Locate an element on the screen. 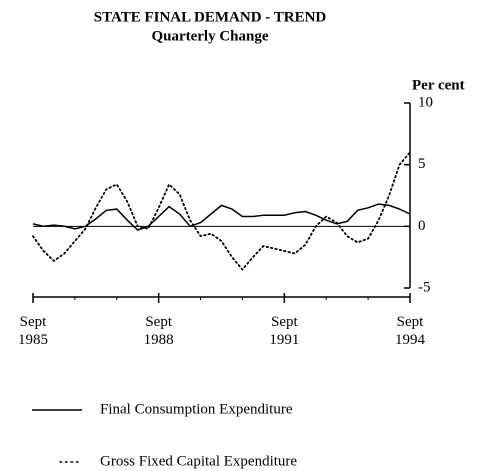 Image resolution: width=503 pixels, height=471 pixels. y-tick-label: 10 is located at coordinates (425, 102).